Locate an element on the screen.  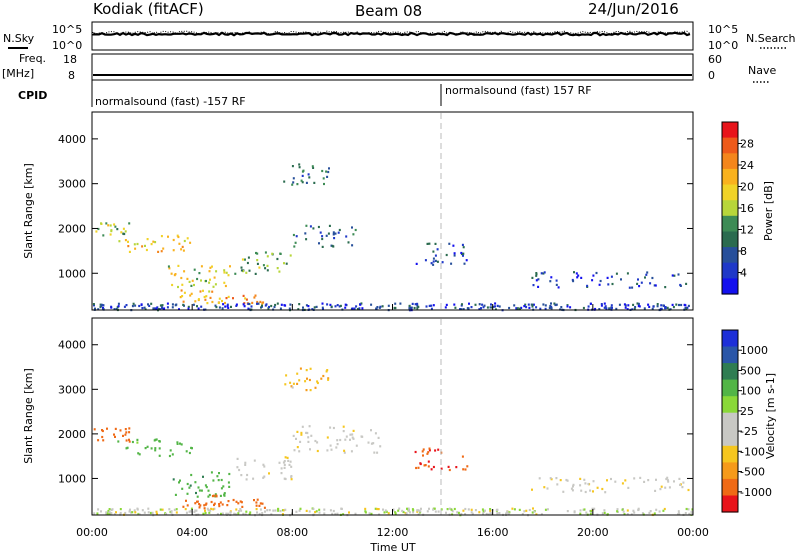
x-tick-label: 12:00 is located at coordinates (393, 532).